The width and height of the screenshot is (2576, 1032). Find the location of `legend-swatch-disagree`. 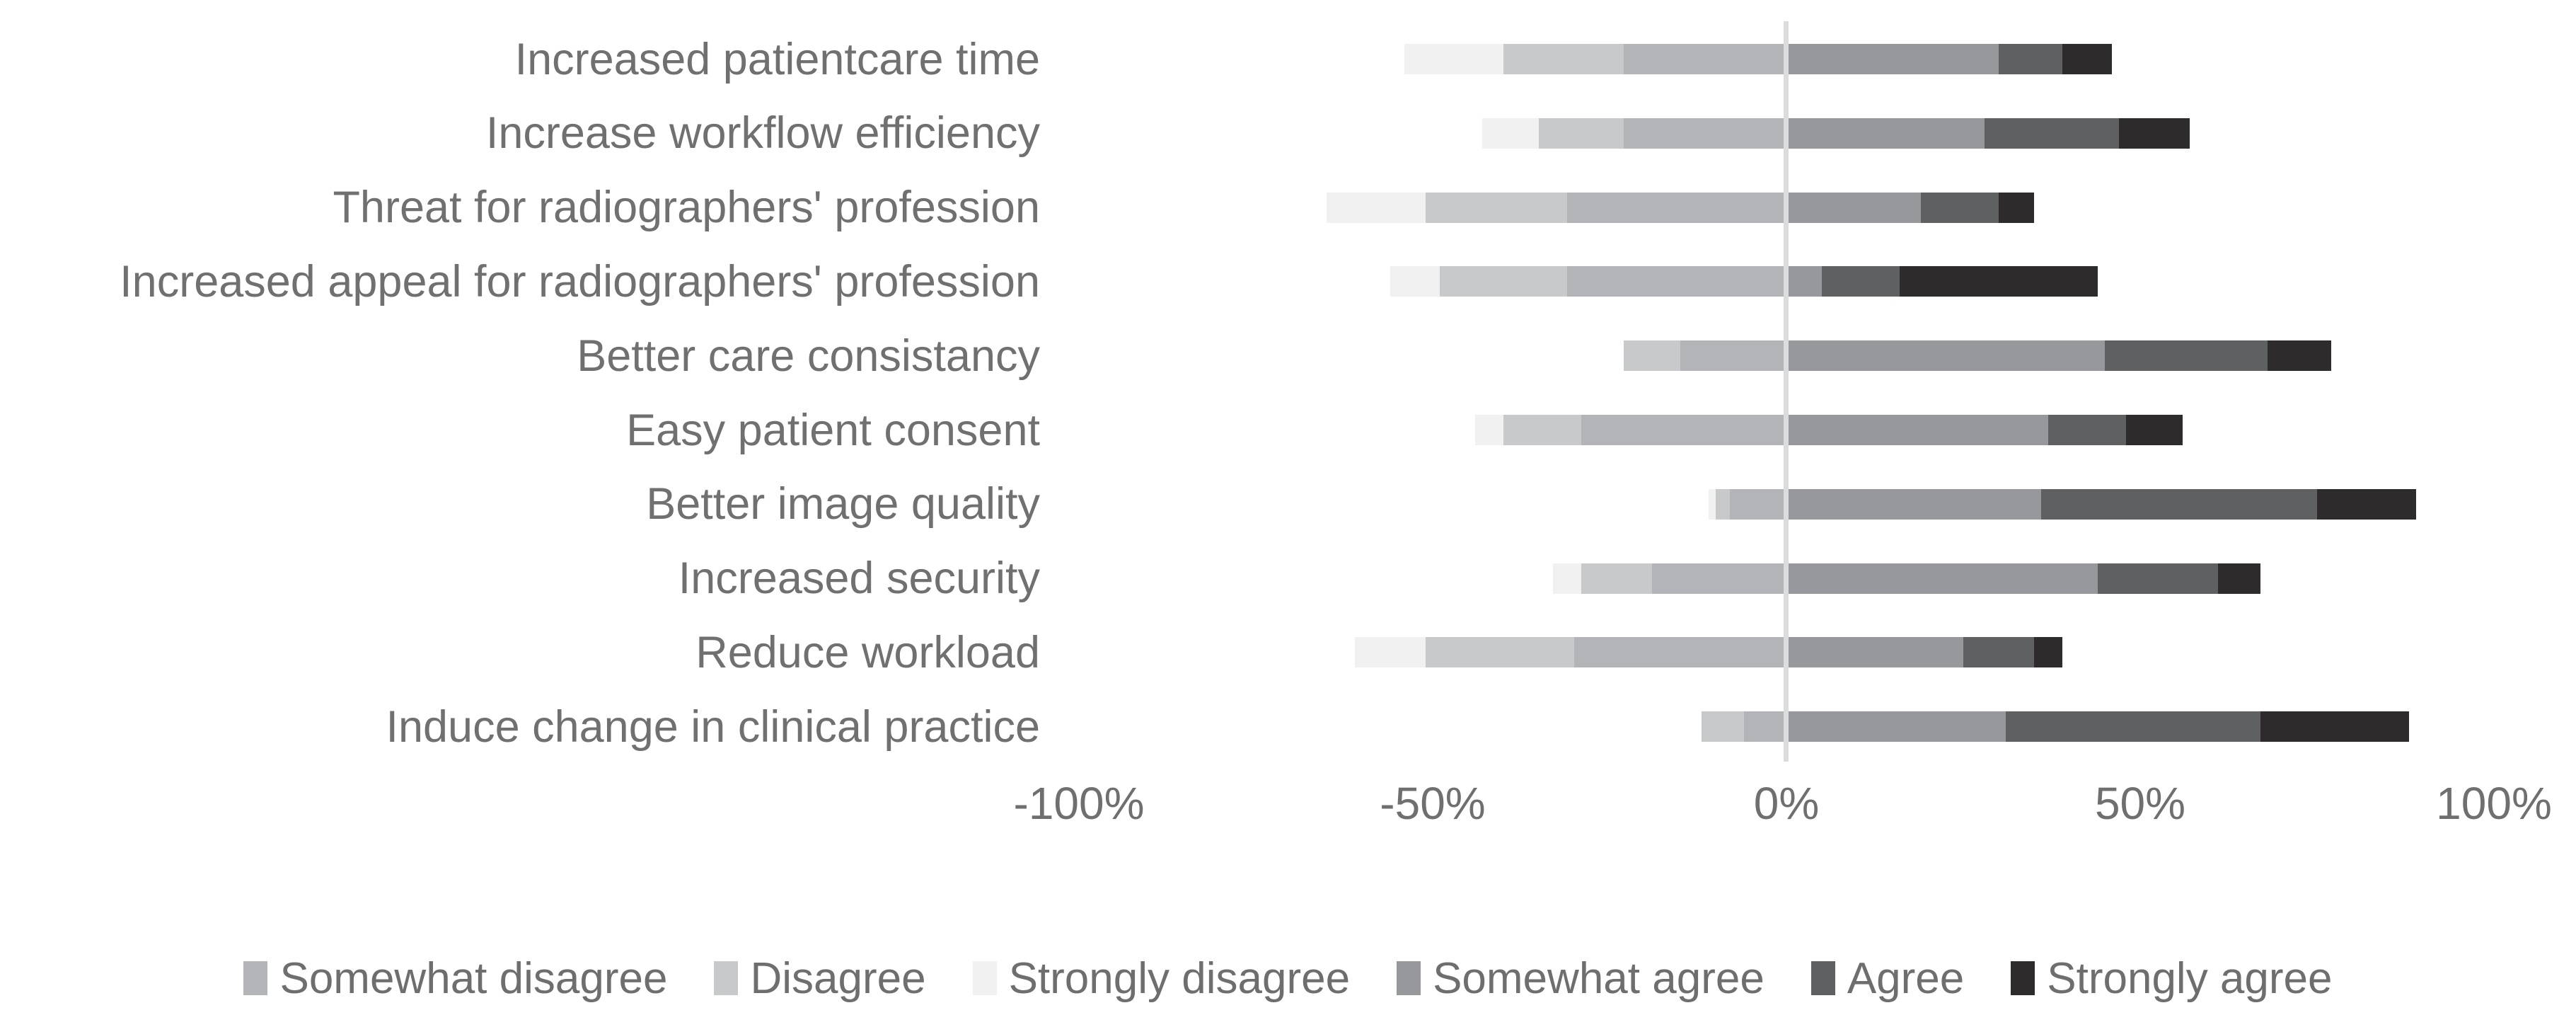

legend-swatch-disagree is located at coordinates (726, 978).